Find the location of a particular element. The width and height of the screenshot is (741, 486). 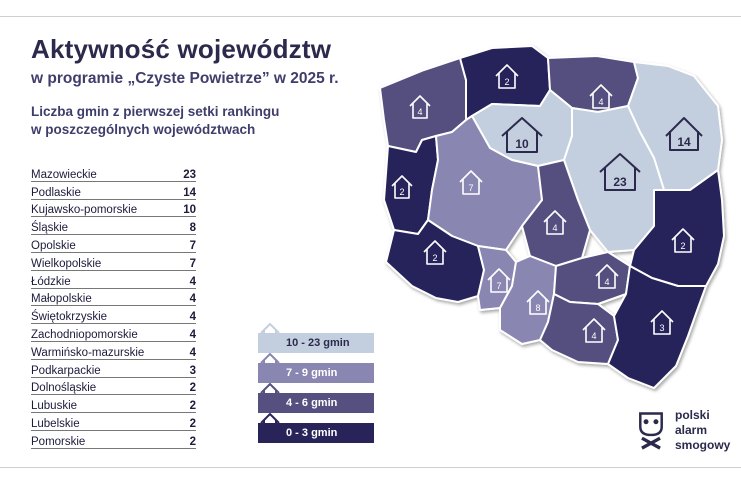

map-label-podkarpackie: 3 is located at coordinates (661, 328).